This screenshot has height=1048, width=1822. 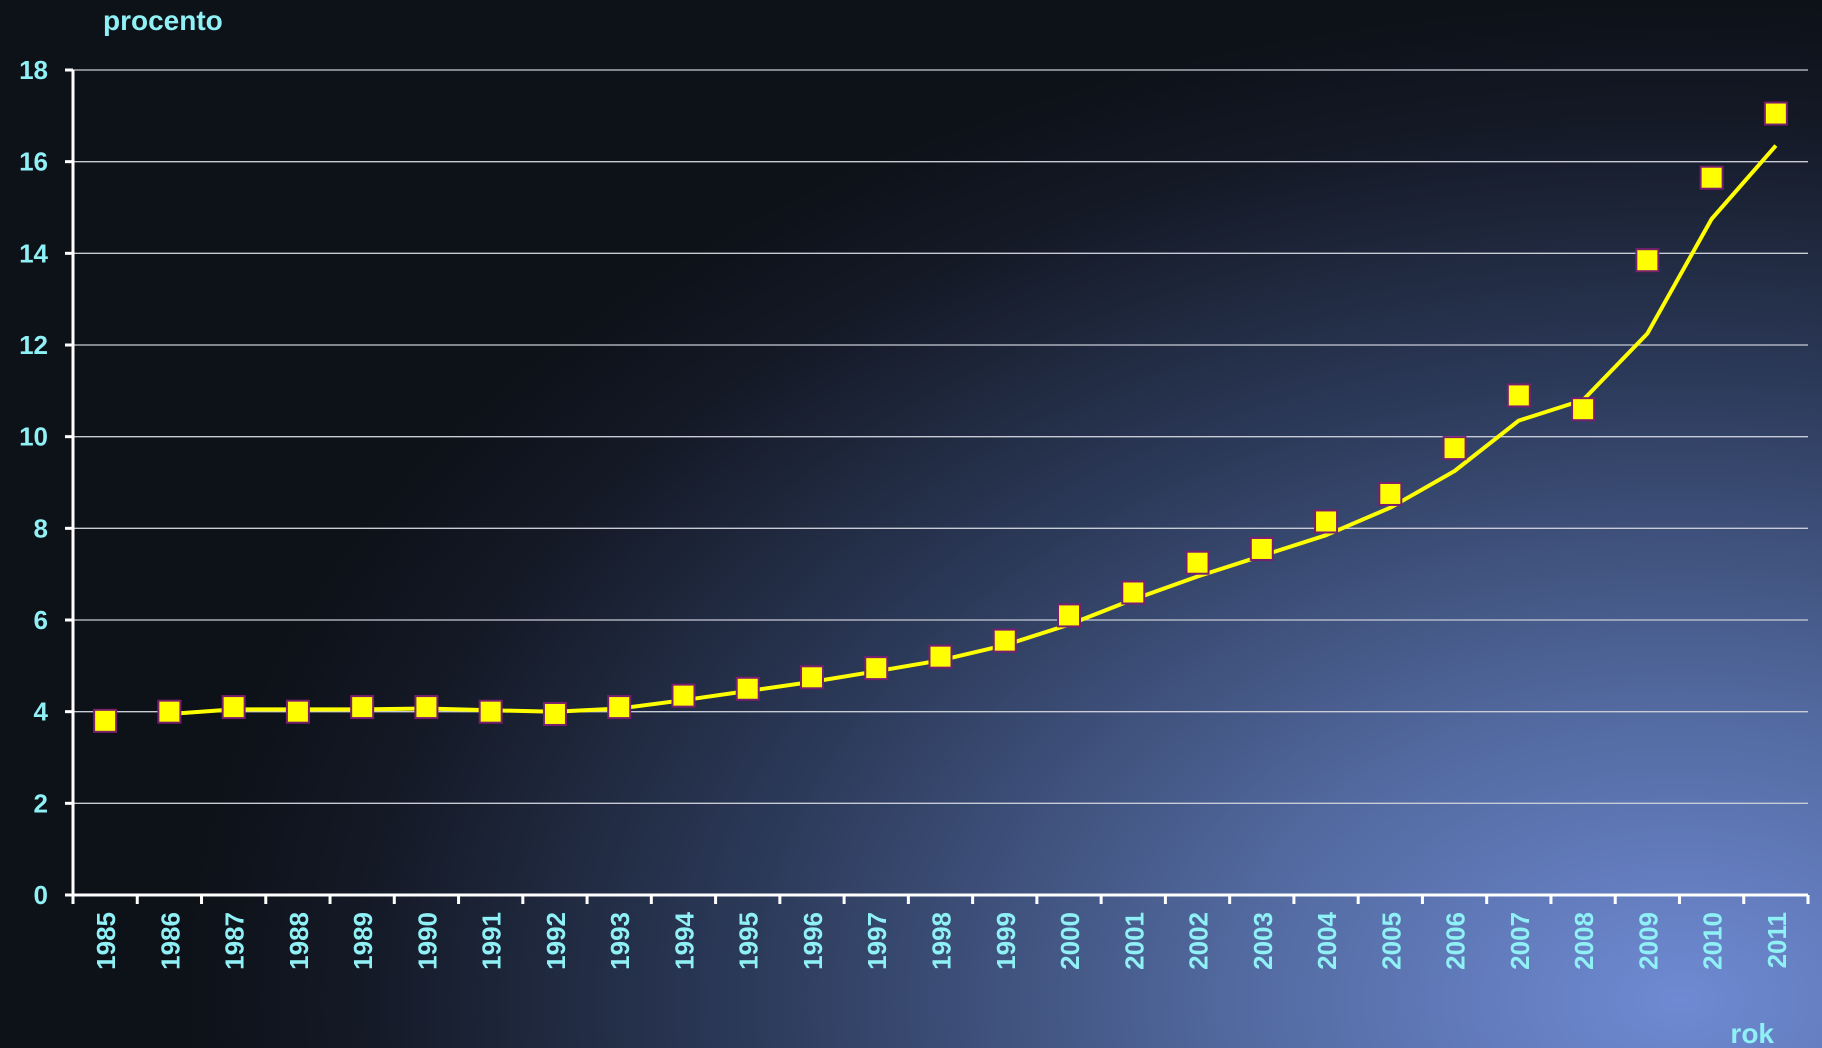 What do you see at coordinates (33, 253) in the screenshot?
I see `y-tick-label: 14` at bounding box center [33, 253].